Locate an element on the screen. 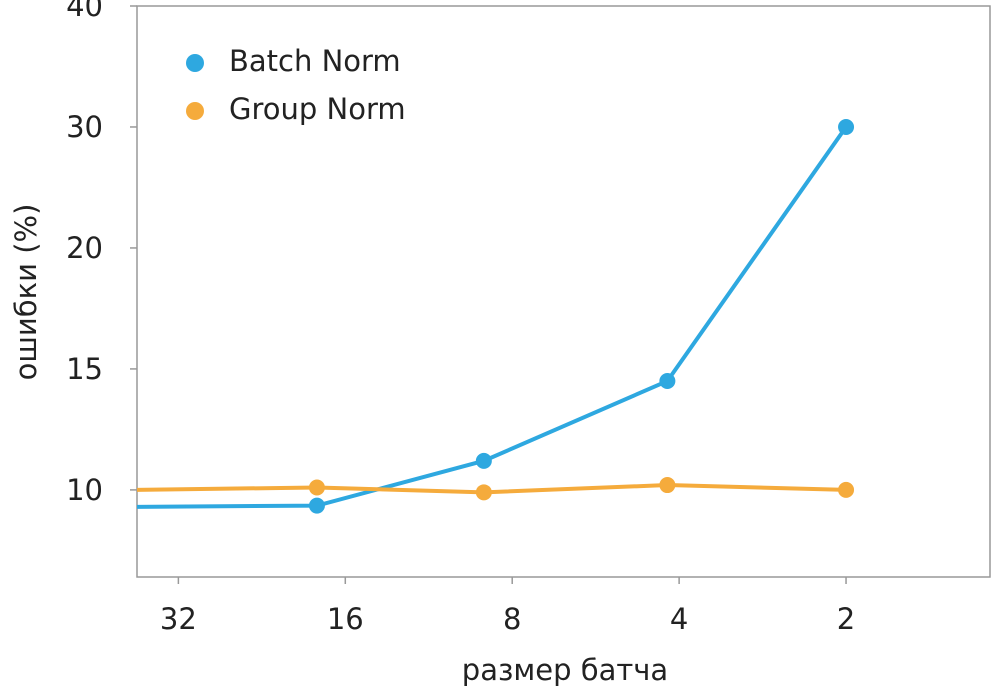  legend-label: Group Norm is located at coordinates (317, 109).